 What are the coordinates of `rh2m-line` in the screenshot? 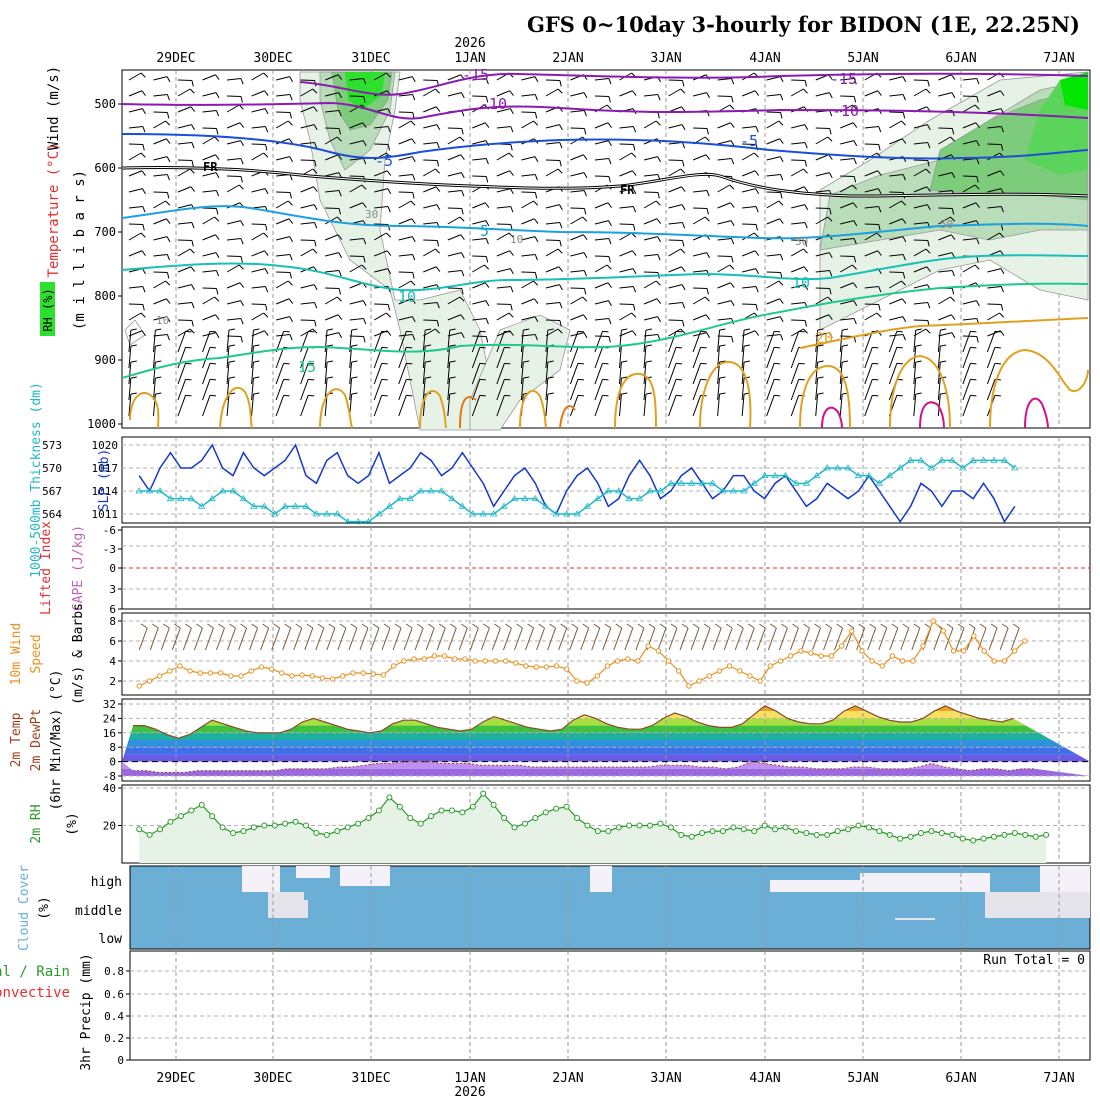 It's located at (592, 817).